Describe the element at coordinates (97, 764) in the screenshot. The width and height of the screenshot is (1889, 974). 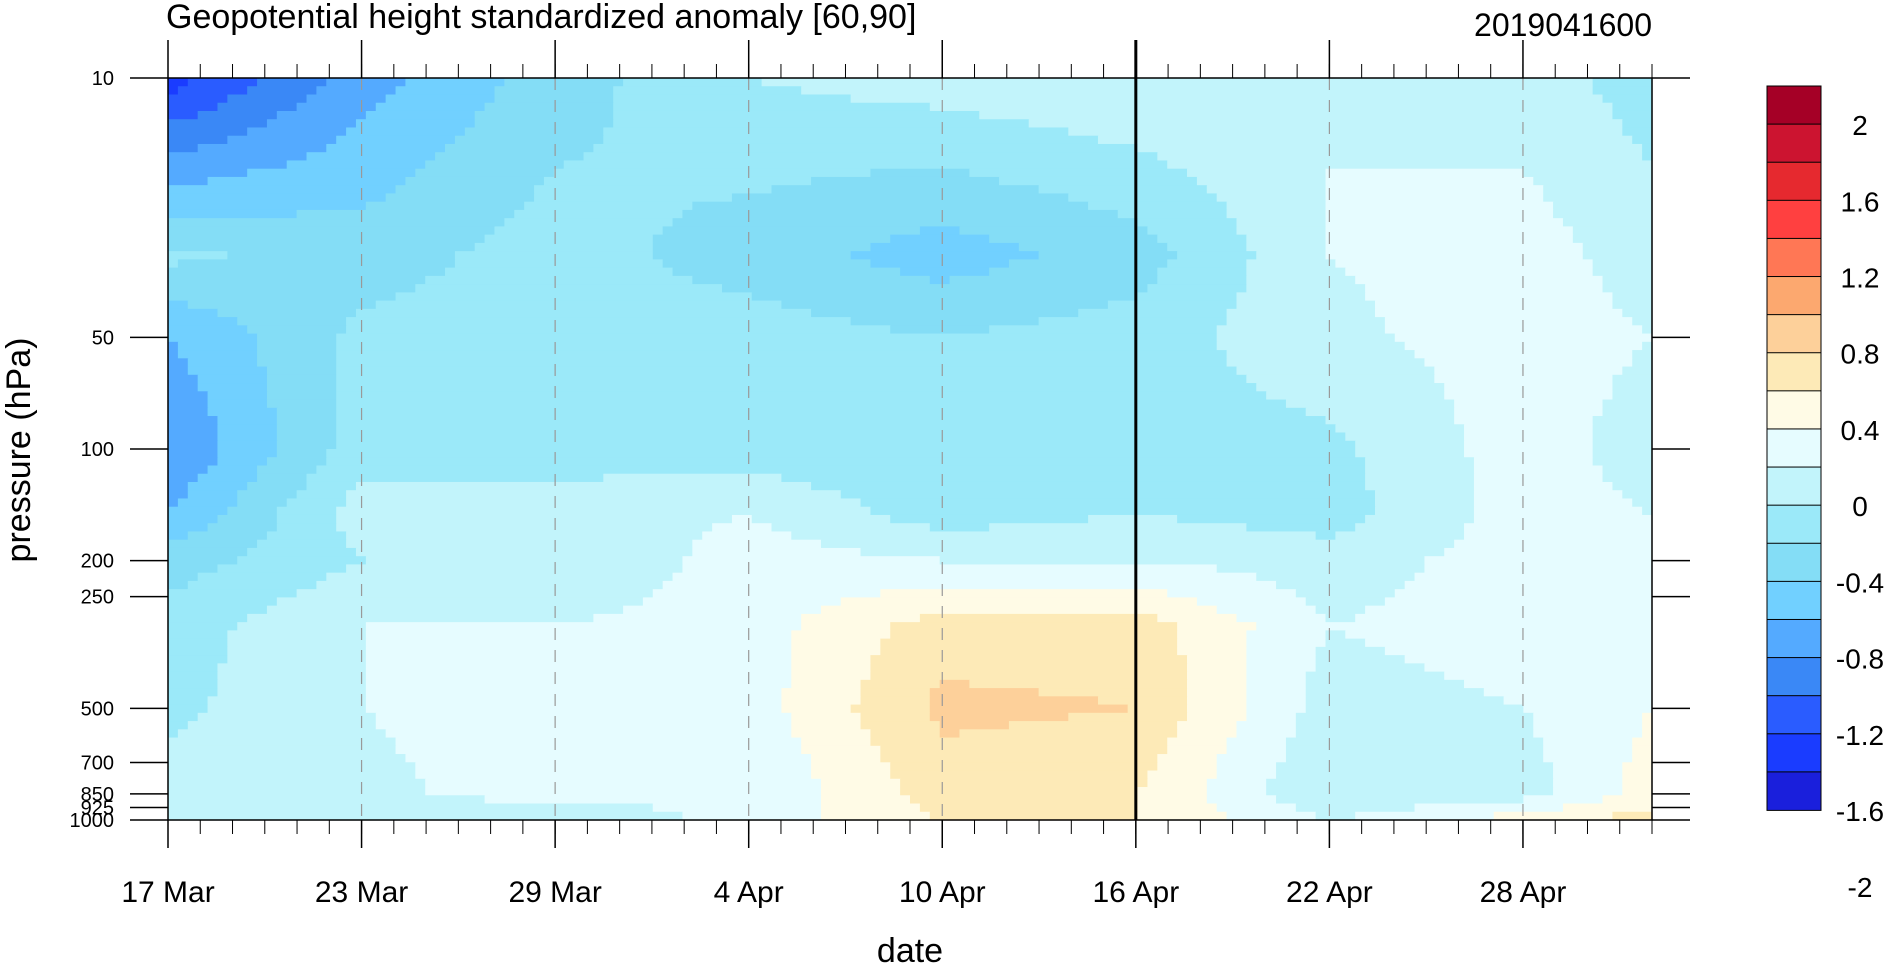
I see `y-tick-label: 700` at that location.